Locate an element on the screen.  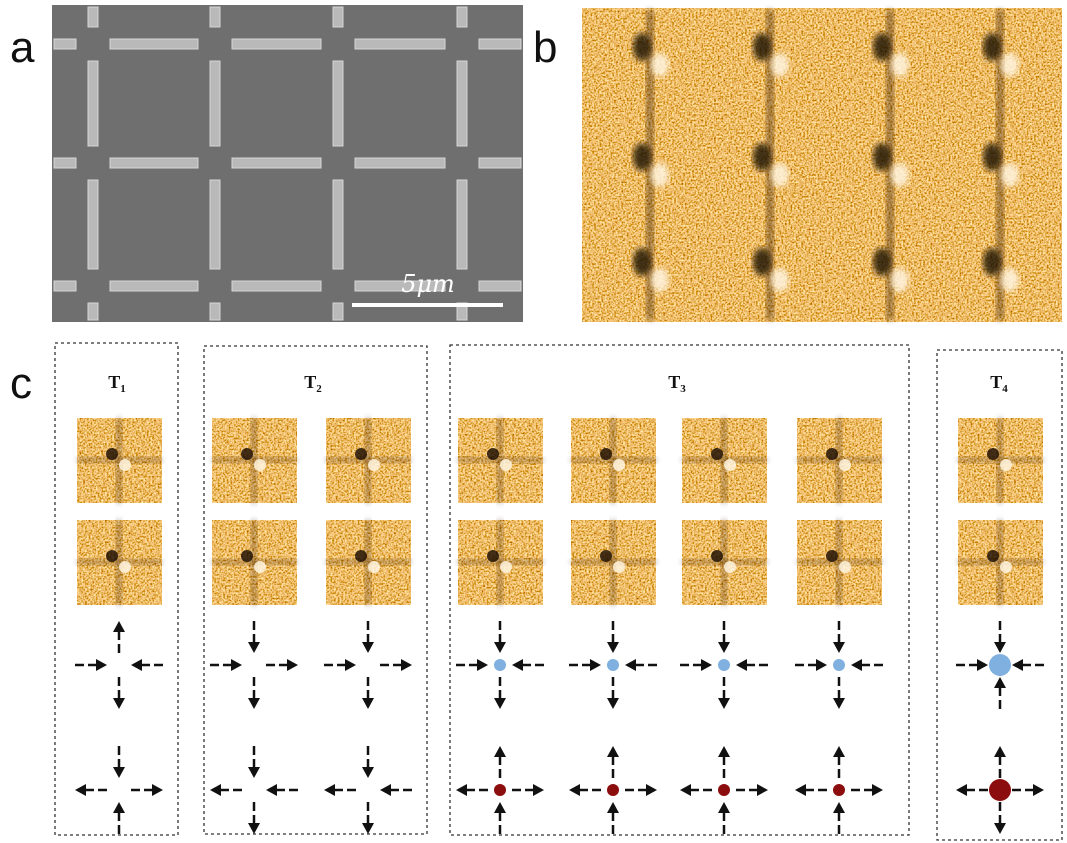
domain-wall is located at coordinates (770, 165).